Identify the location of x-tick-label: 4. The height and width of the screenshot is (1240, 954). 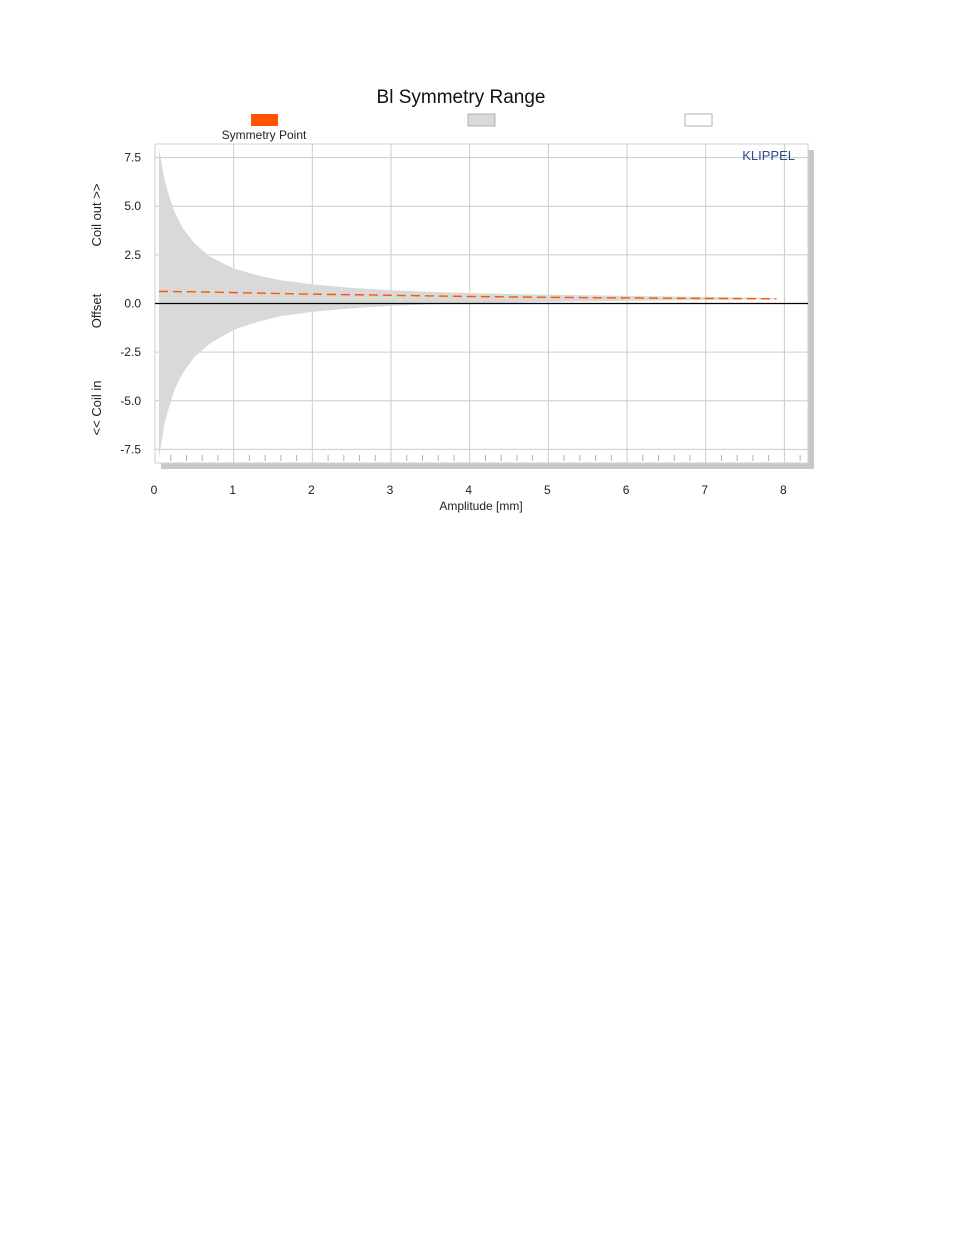
(468, 490).